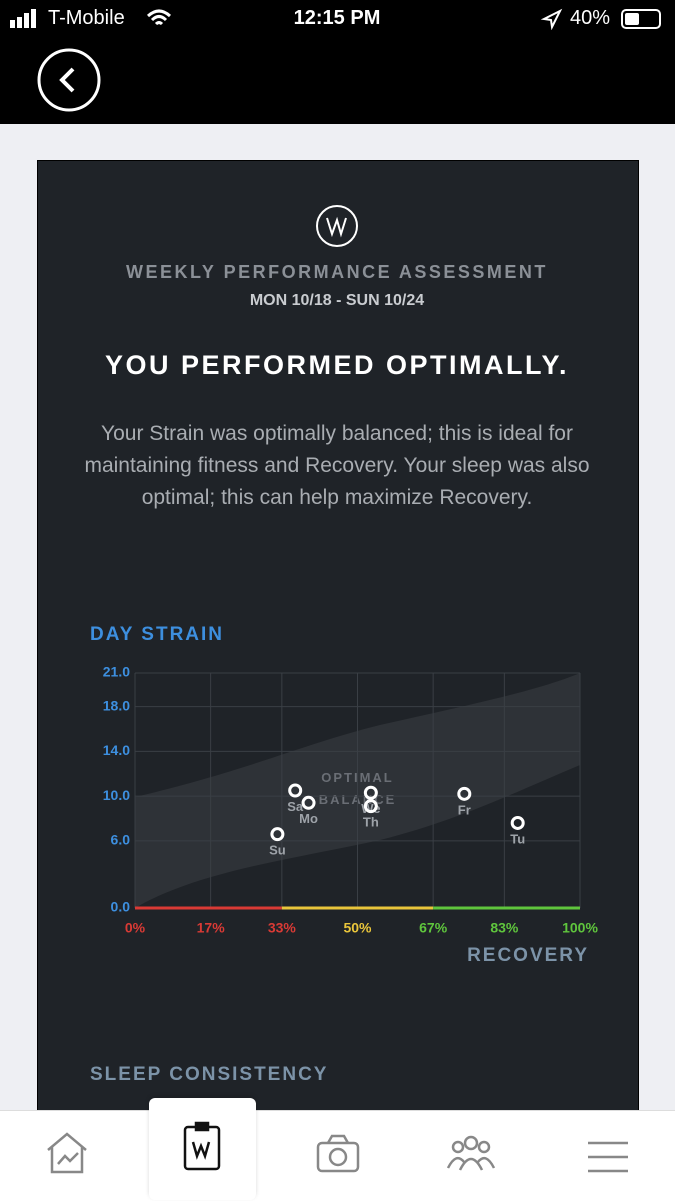 This screenshot has height=1201, width=675. What do you see at coordinates (608, 1157) in the screenshot?
I see `menu-tab` at bounding box center [608, 1157].